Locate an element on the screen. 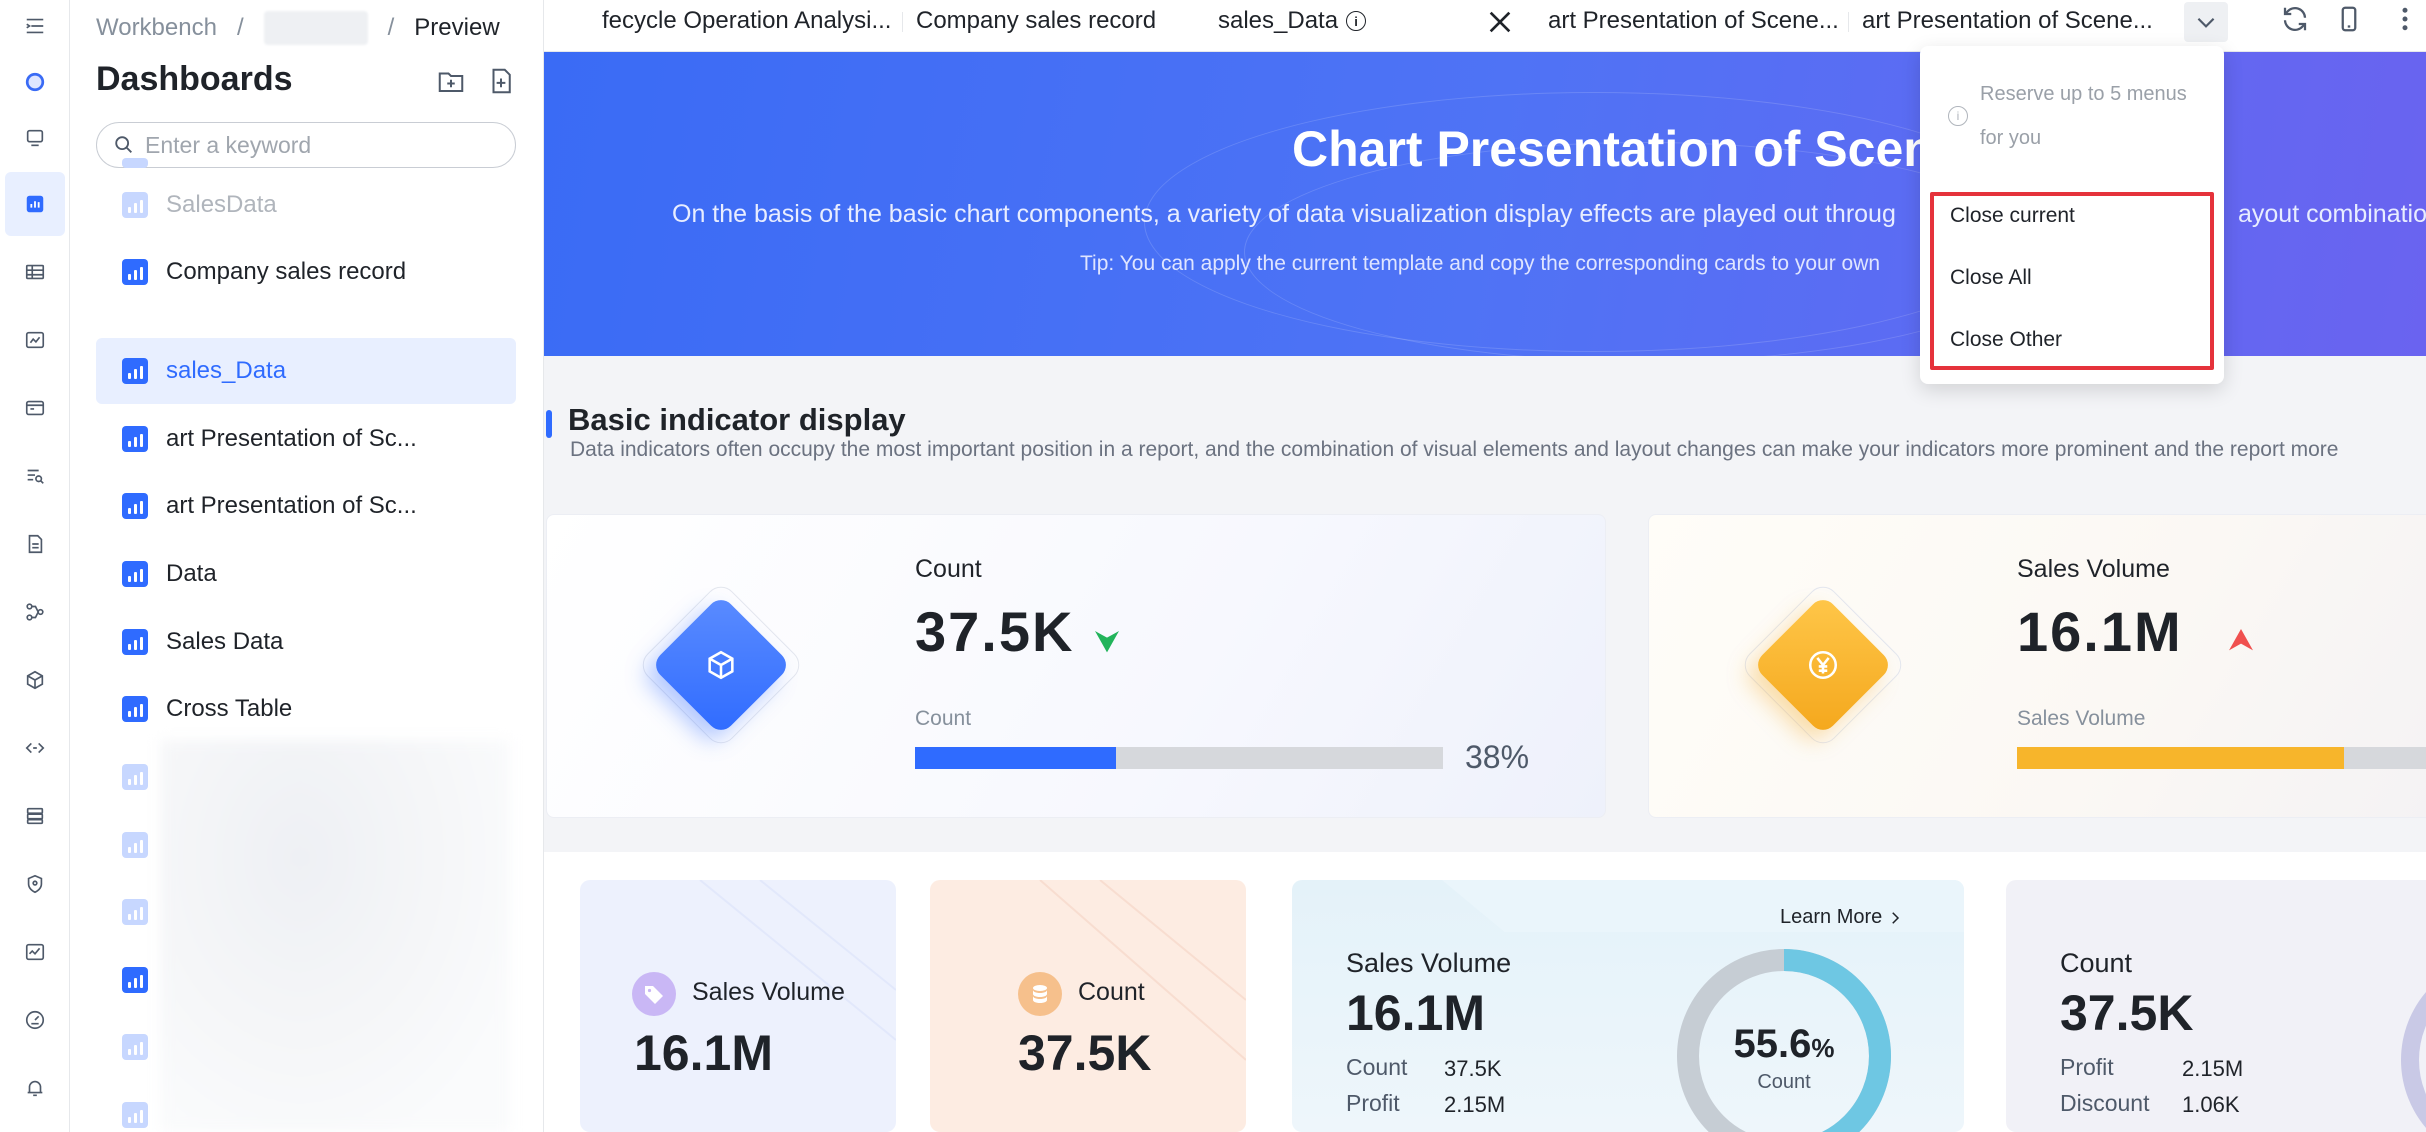 The width and height of the screenshot is (2426, 1132). new-folder-icon is located at coordinates (451, 81).